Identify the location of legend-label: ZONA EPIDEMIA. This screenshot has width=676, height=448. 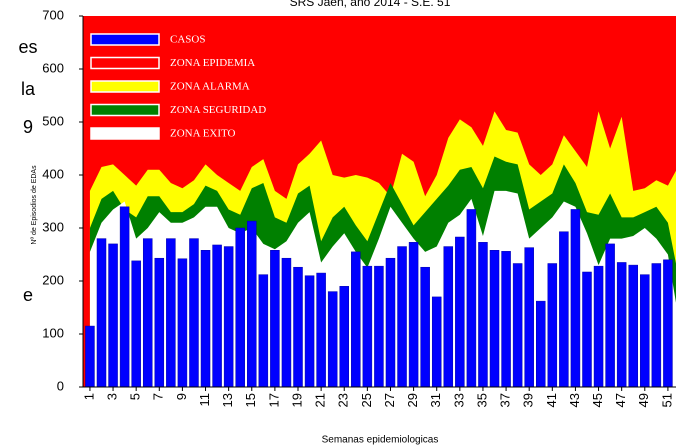
(212, 63).